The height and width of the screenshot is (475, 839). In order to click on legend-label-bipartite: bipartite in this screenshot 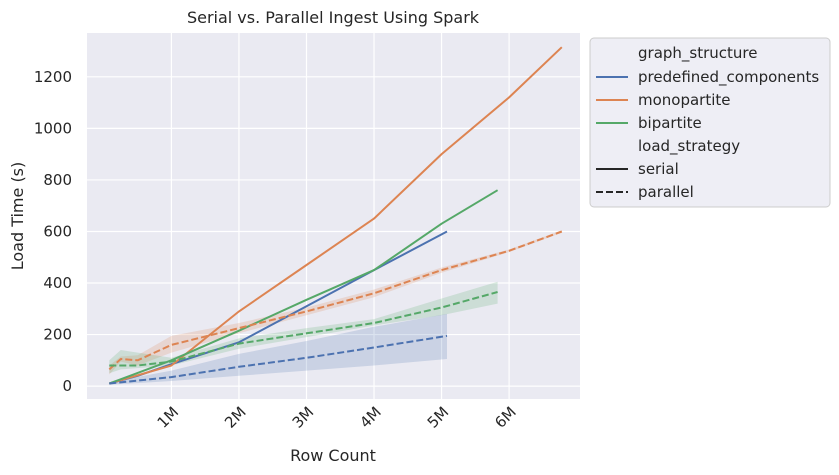, I will do `click(670, 123)`.